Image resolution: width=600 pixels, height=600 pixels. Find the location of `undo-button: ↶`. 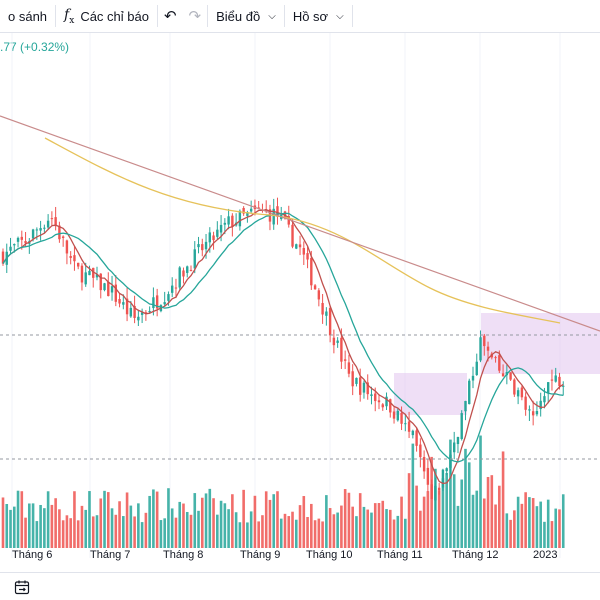

undo-button: ↶ is located at coordinates (170, 16).